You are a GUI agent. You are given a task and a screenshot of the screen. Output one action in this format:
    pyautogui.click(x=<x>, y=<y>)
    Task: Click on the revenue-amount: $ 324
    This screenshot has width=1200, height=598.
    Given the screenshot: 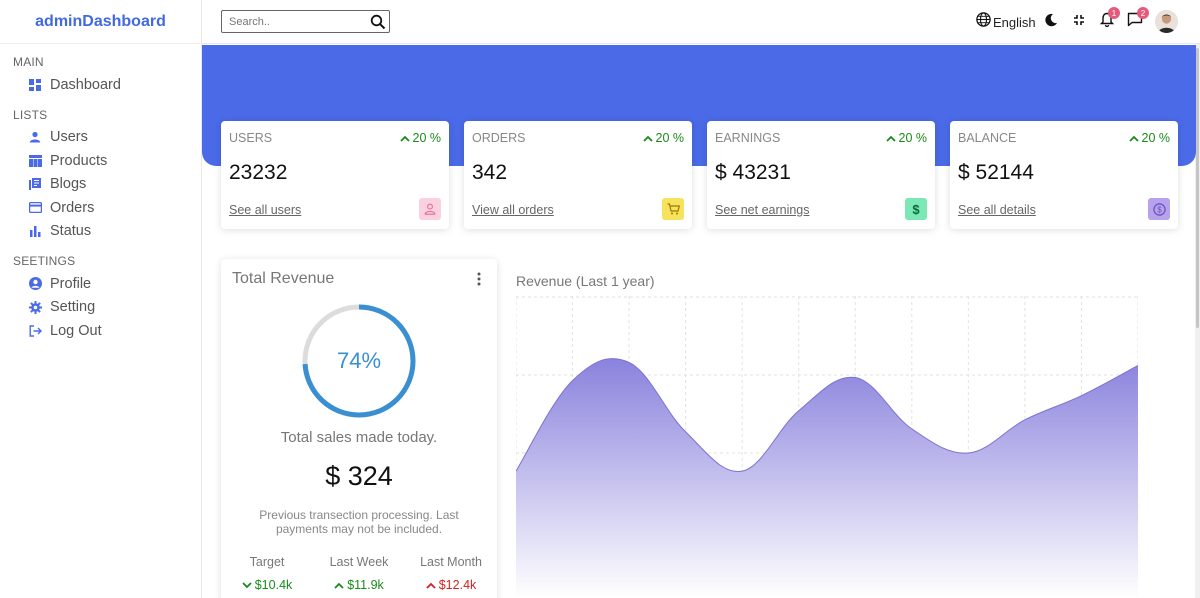 What is the action you would take?
    pyautogui.click(x=359, y=476)
    